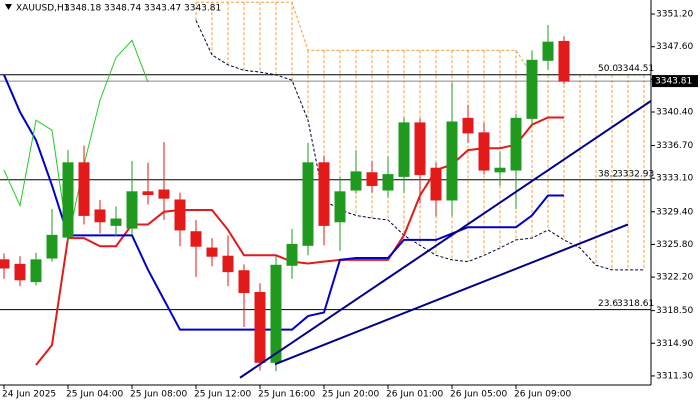  What do you see at coordinates (635, 304) in the screenshot?
I see `fib-price: 3318.61` at bounding box center [635, 304].